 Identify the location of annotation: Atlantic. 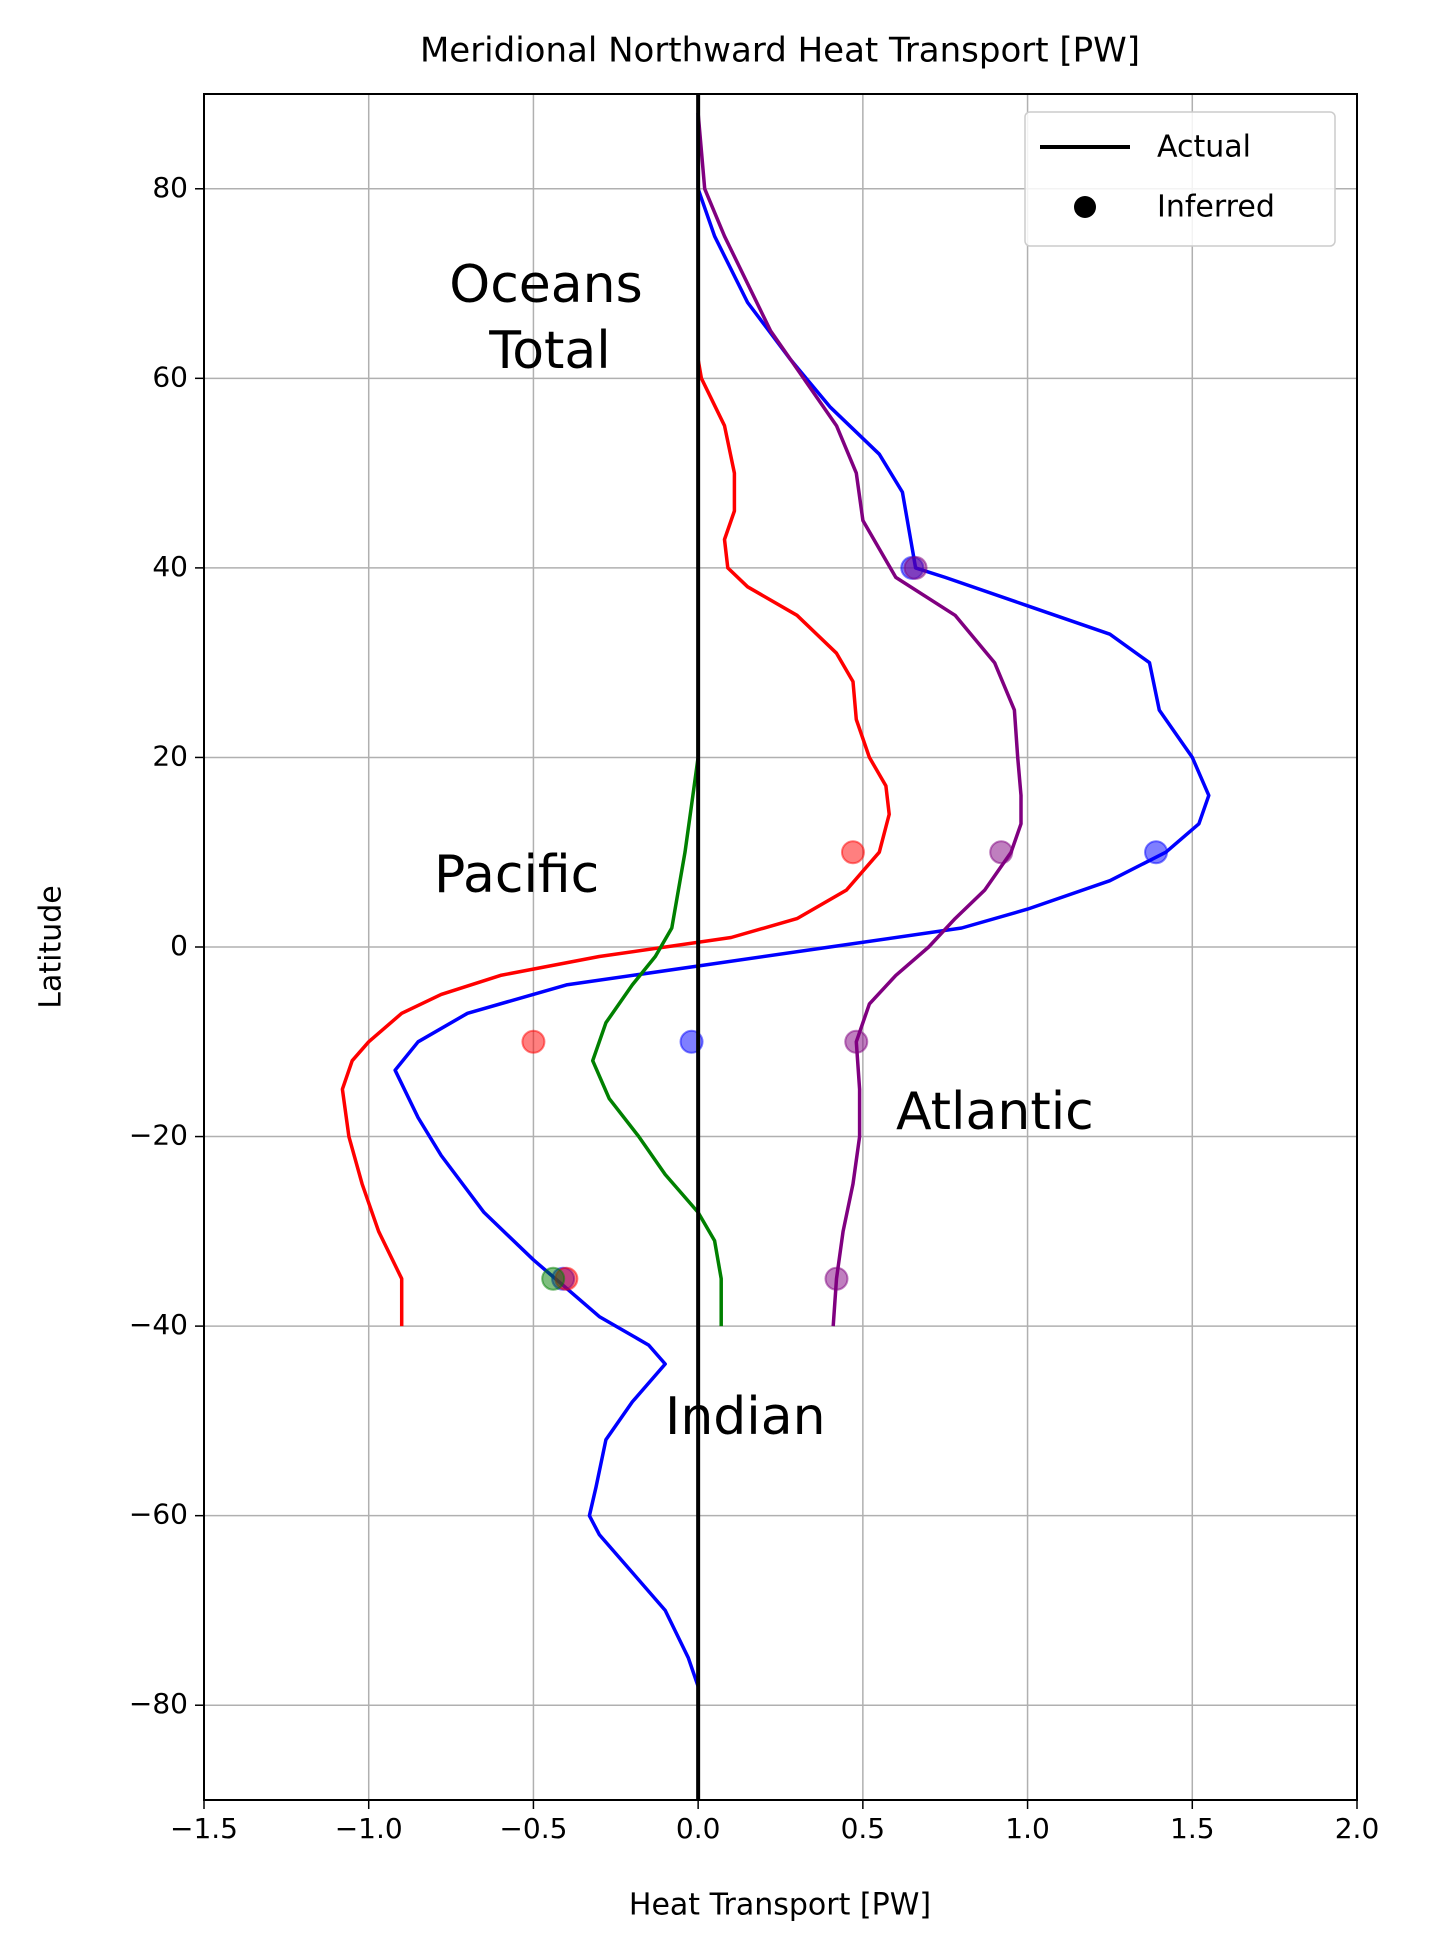
(995, 1112).